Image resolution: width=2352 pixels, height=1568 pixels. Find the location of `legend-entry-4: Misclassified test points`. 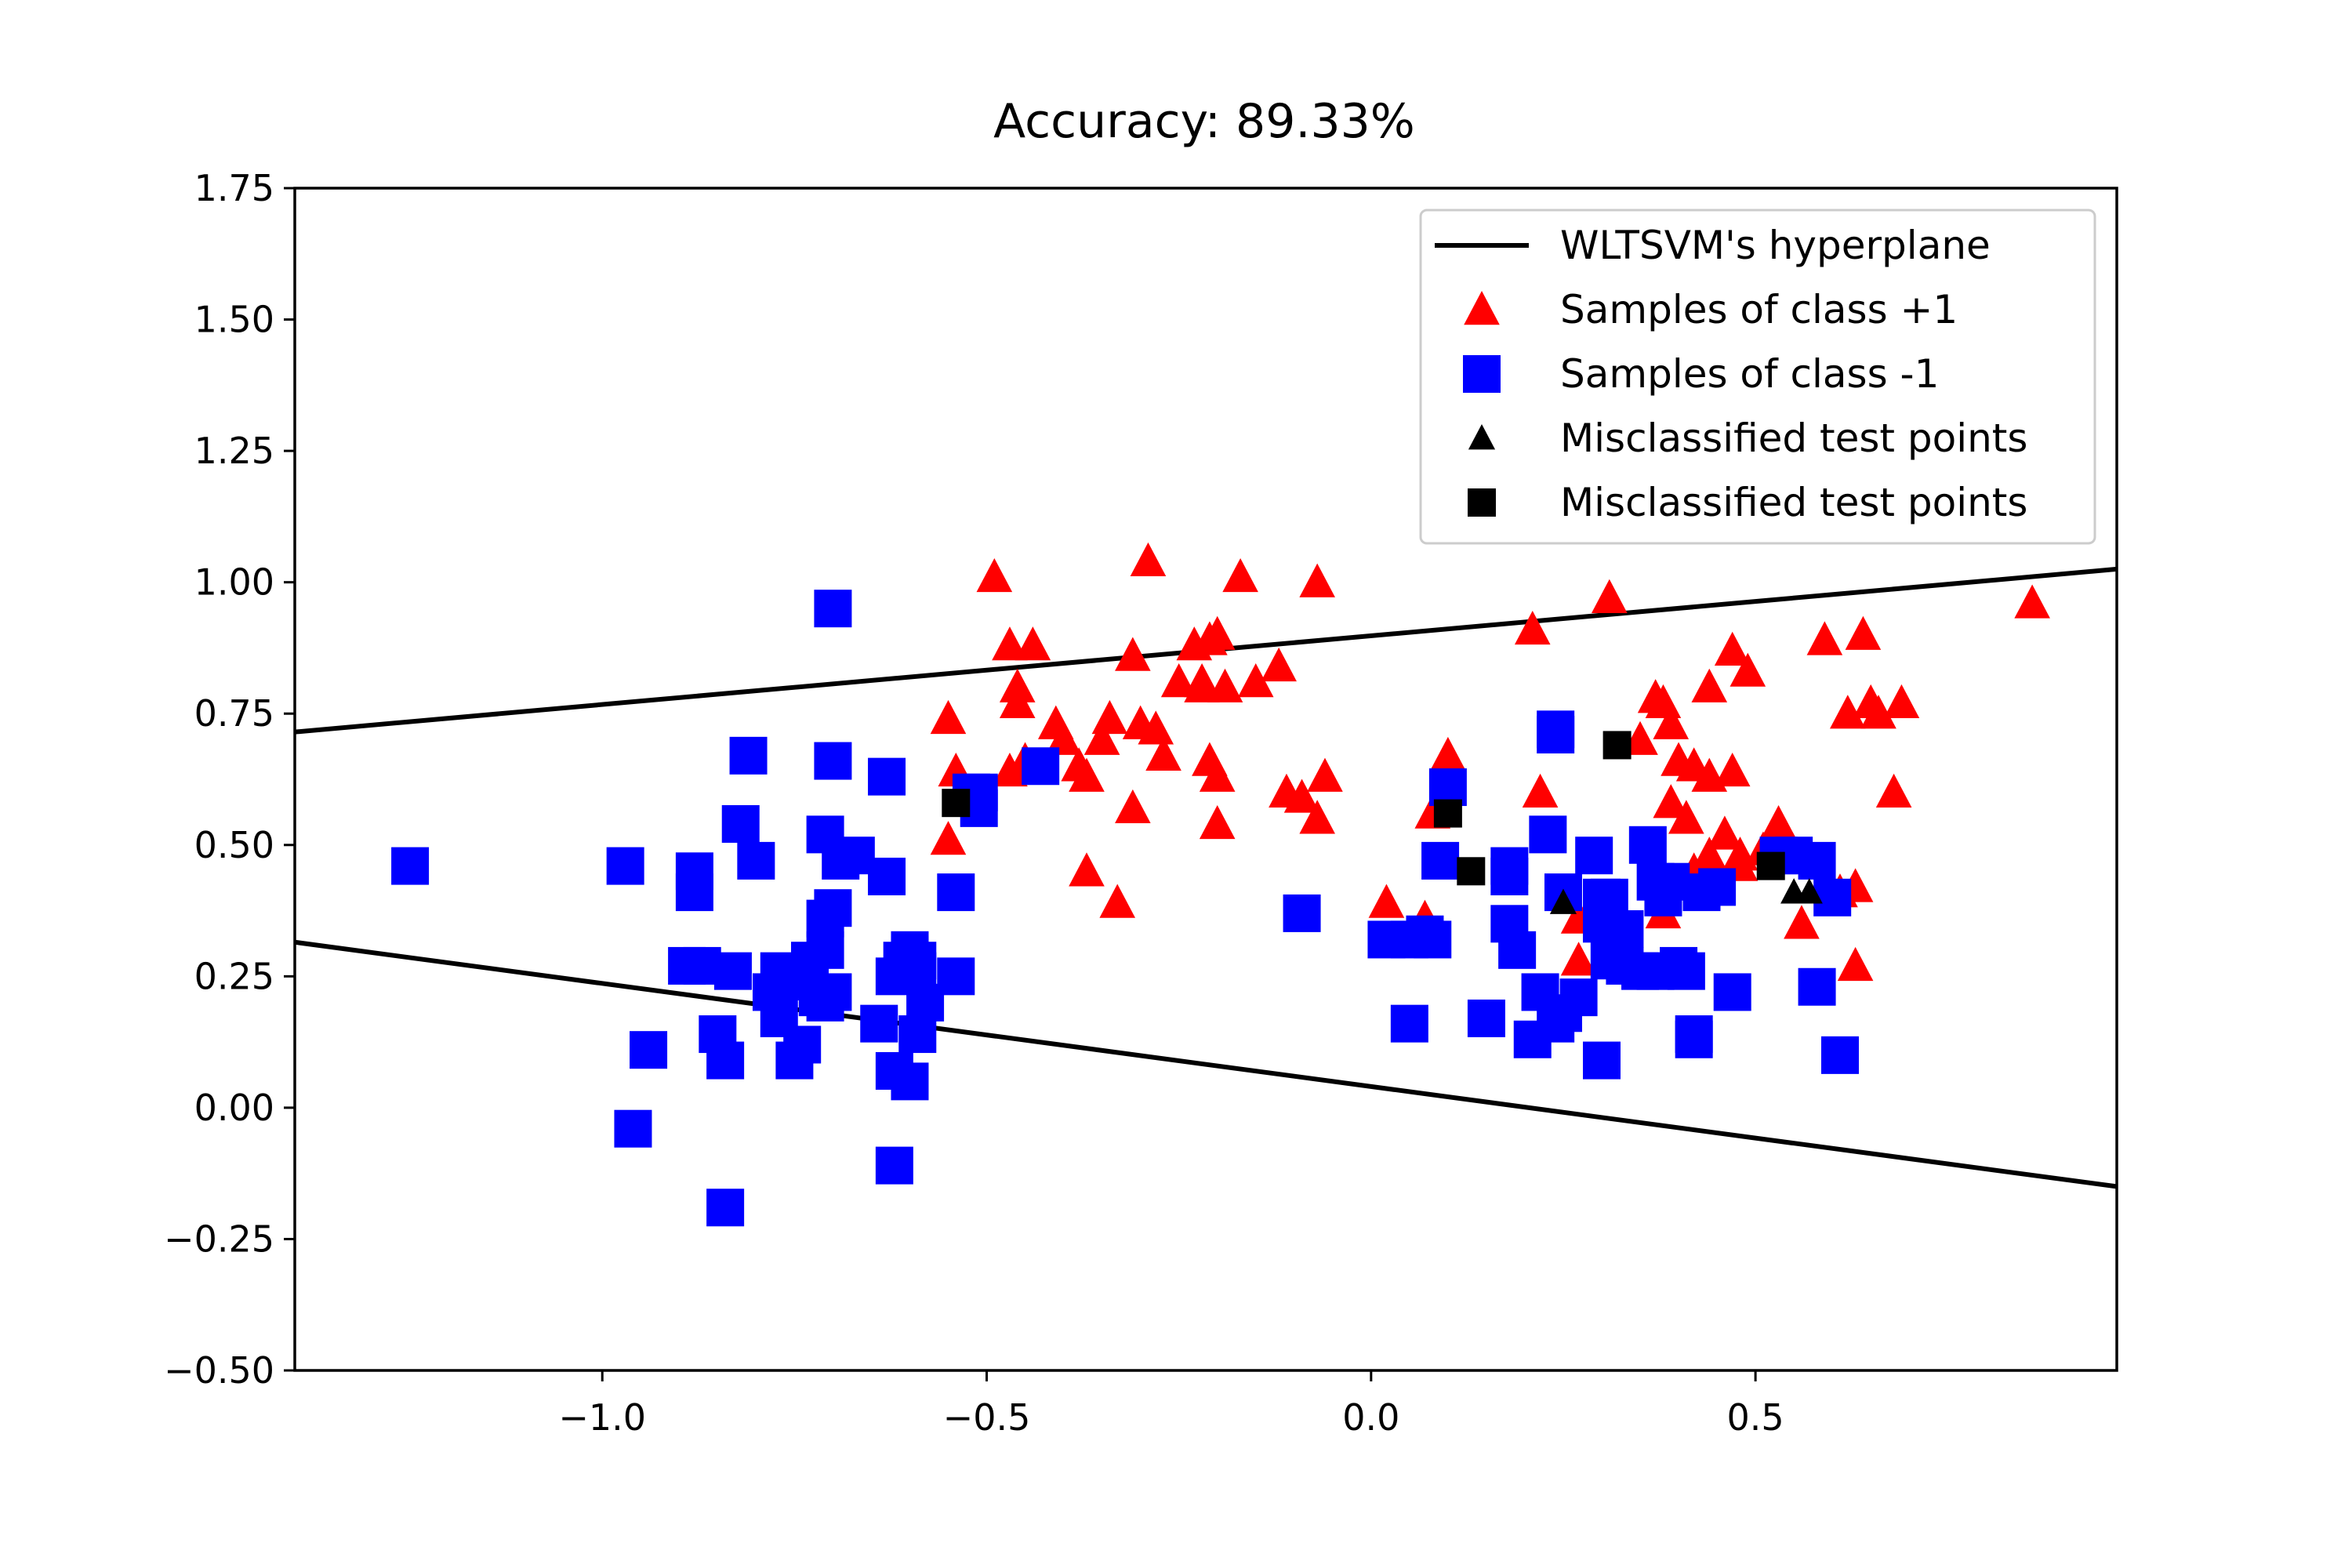

legend-entry-4: Misclassified test points is located at coordinates (1747, 502).